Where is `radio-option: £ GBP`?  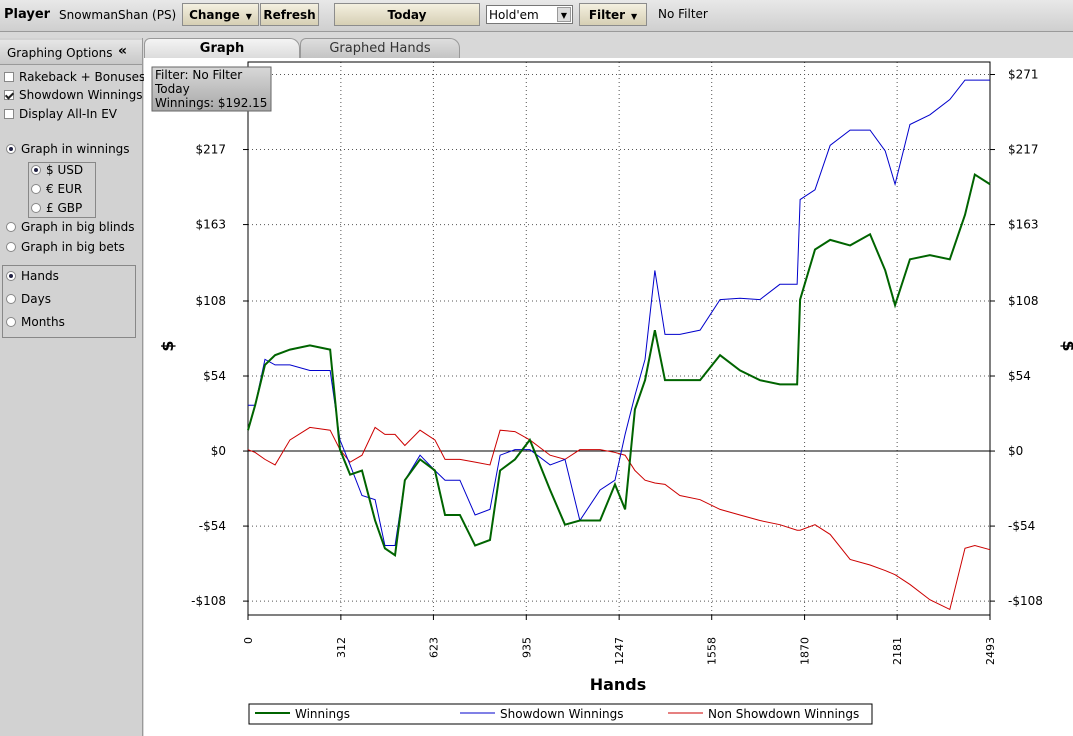
radio-option: £ GBP is located at coordinates (56, 208).